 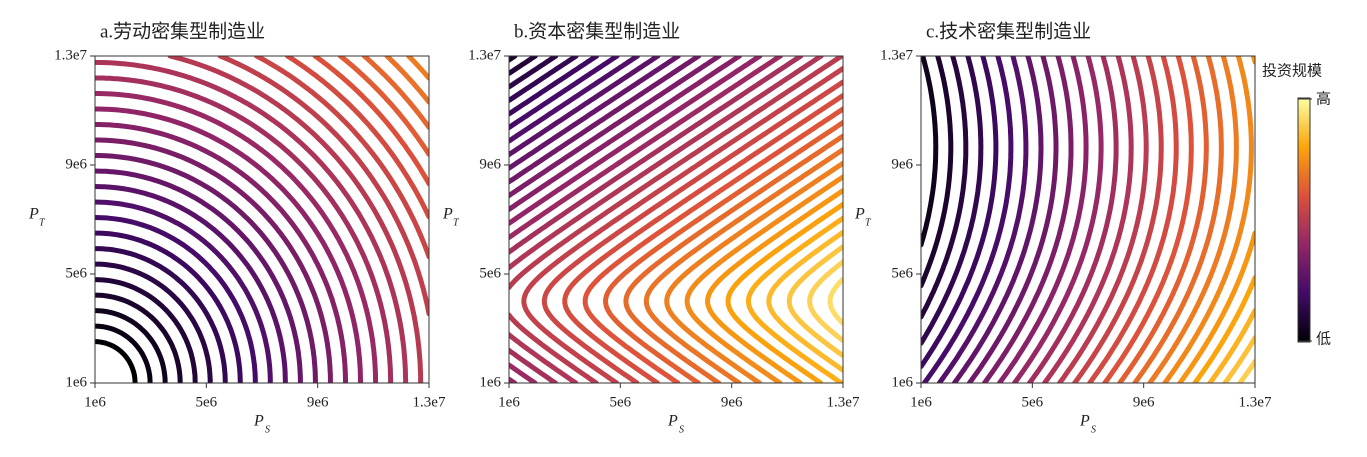 I want to click on colorbar-high: 高, so click(x=1323, y=98).